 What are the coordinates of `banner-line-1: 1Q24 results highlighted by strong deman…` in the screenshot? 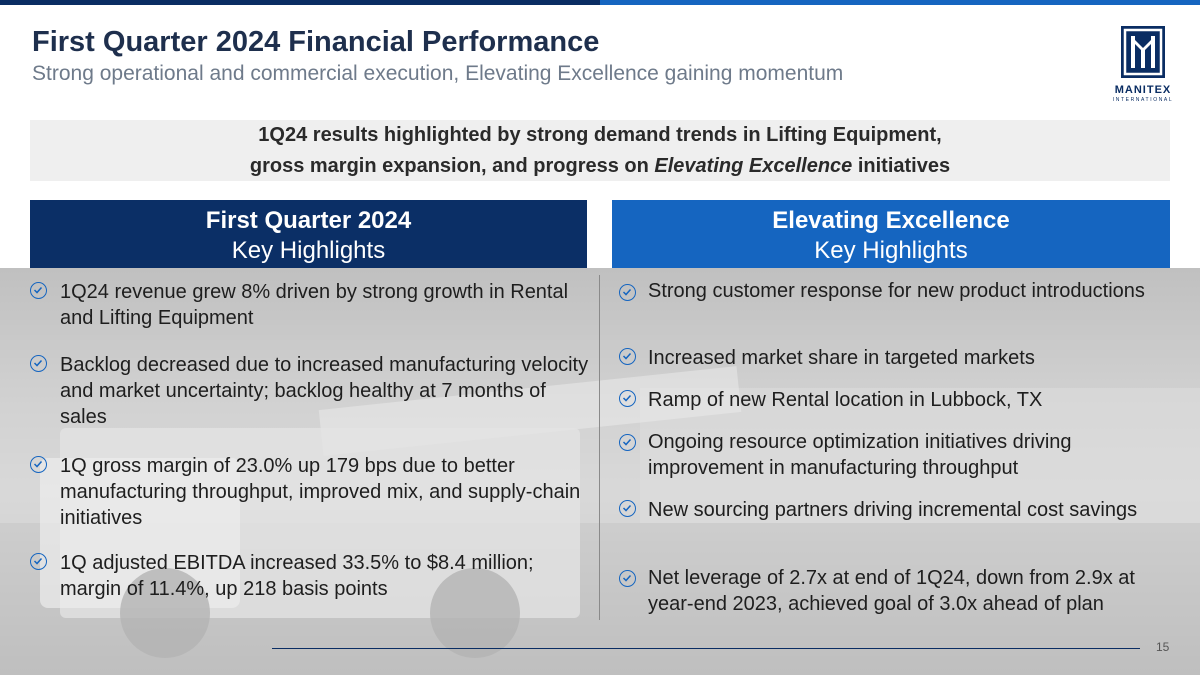 It's located at (600, 135).